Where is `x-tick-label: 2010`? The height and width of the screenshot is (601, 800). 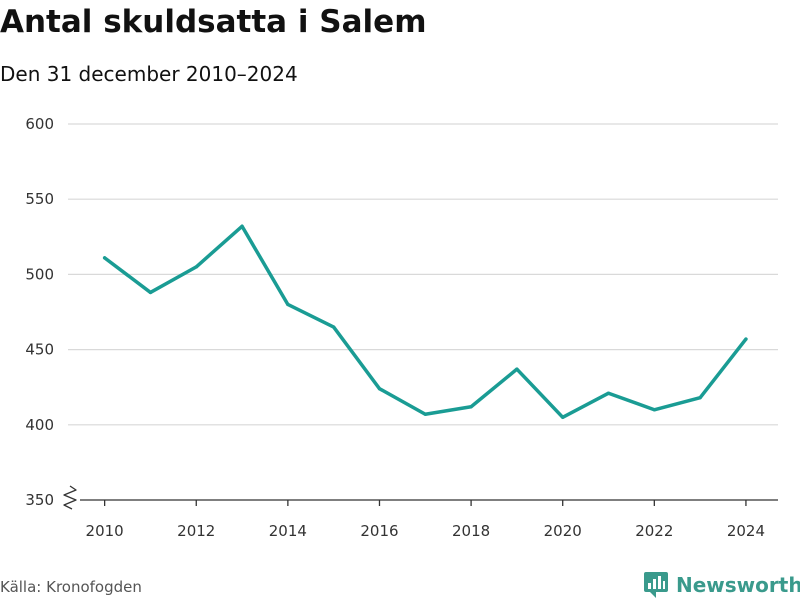
x-tick-label: 2010 is located at coordinates (105, 531).